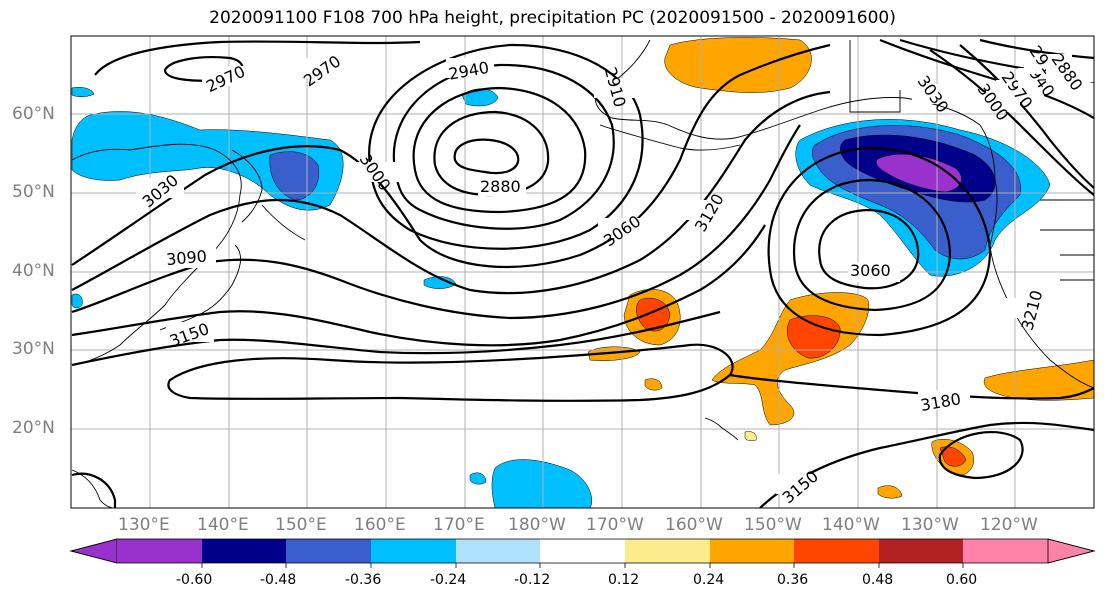 This screenshot has height=601, width=1105. Describe the element at coordinates (1038, 380) in the screenshot. I see `precip-area-east-coast` at that location.